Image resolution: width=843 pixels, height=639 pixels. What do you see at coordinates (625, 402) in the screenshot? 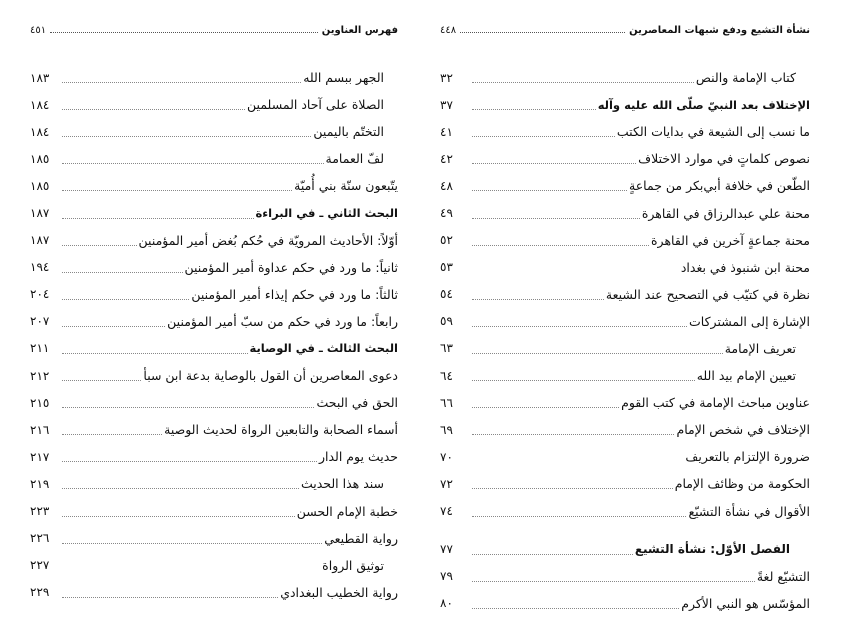
I see `toc-entry: عناوين مباحث الإمامة في كتب القوم ٦٦` at bounding box center [625, 402].